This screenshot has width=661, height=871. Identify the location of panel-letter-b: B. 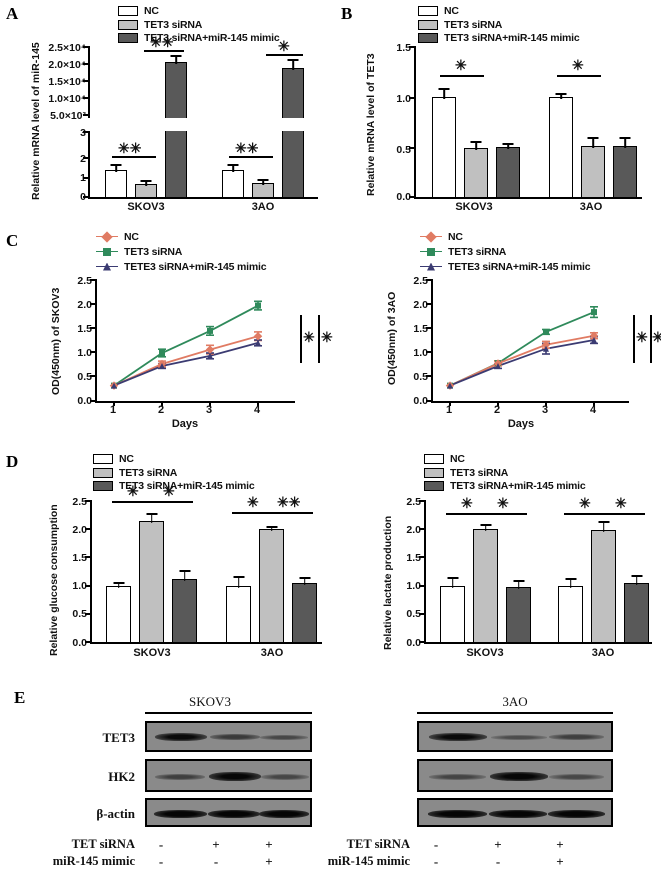
(347, 13).